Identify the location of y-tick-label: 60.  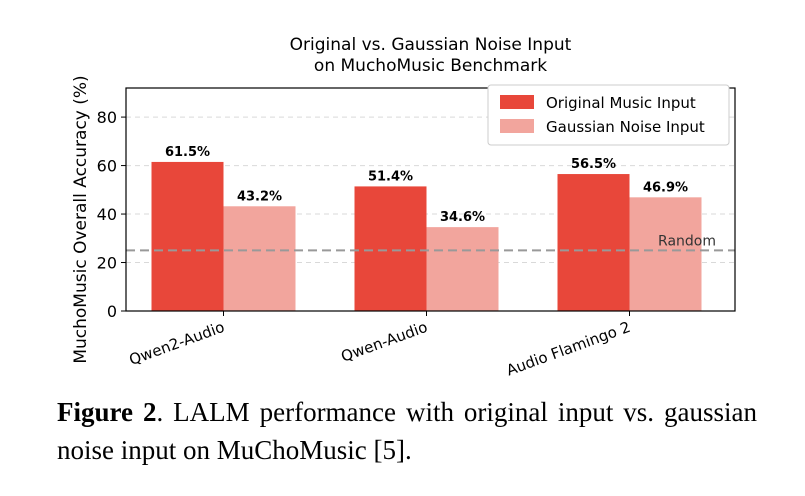
(107, 166).